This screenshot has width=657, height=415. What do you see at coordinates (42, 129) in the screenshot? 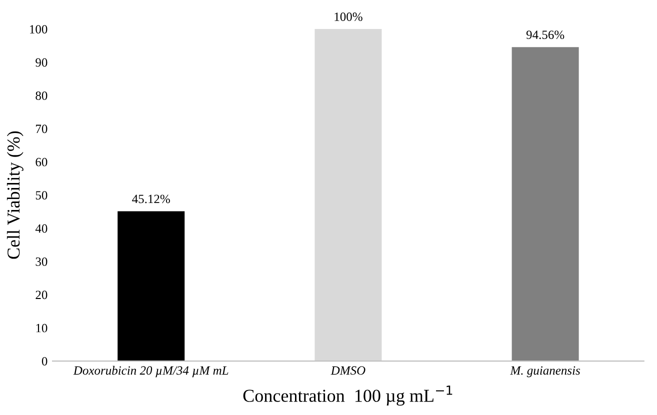
I see `y-tick-label: 70` at bounding box center [42, 129].